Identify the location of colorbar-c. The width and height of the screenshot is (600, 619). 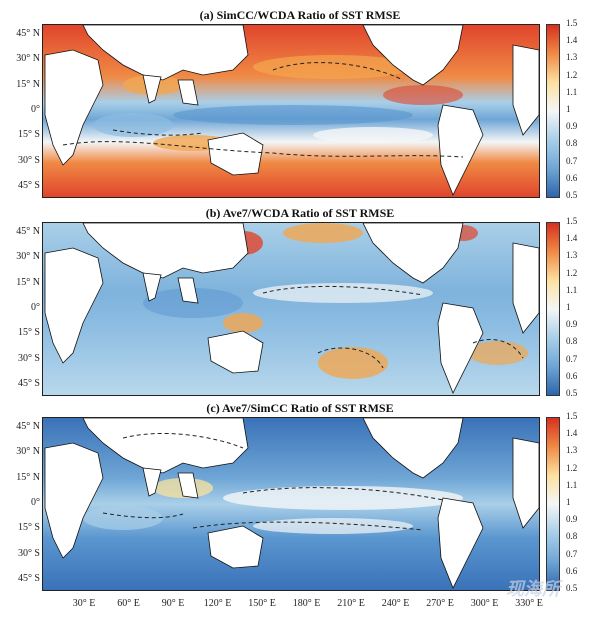
(553, 504).